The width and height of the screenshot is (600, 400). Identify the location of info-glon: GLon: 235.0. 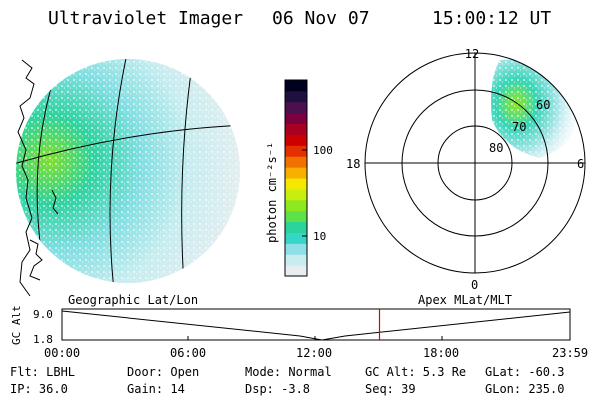
(525, 389).